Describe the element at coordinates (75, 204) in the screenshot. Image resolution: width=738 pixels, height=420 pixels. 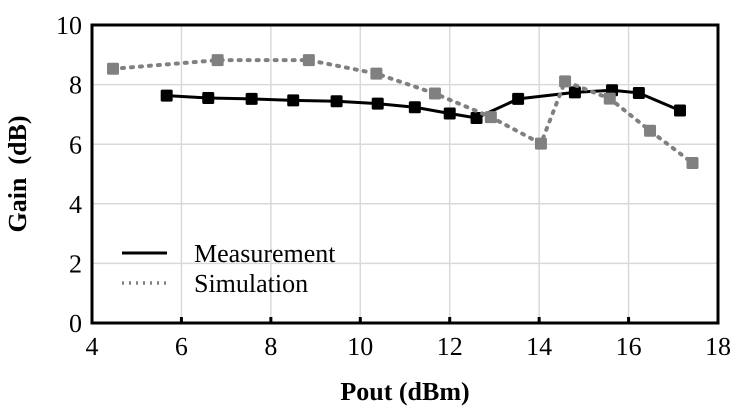
I see `y-tick-label: 4` at that location.